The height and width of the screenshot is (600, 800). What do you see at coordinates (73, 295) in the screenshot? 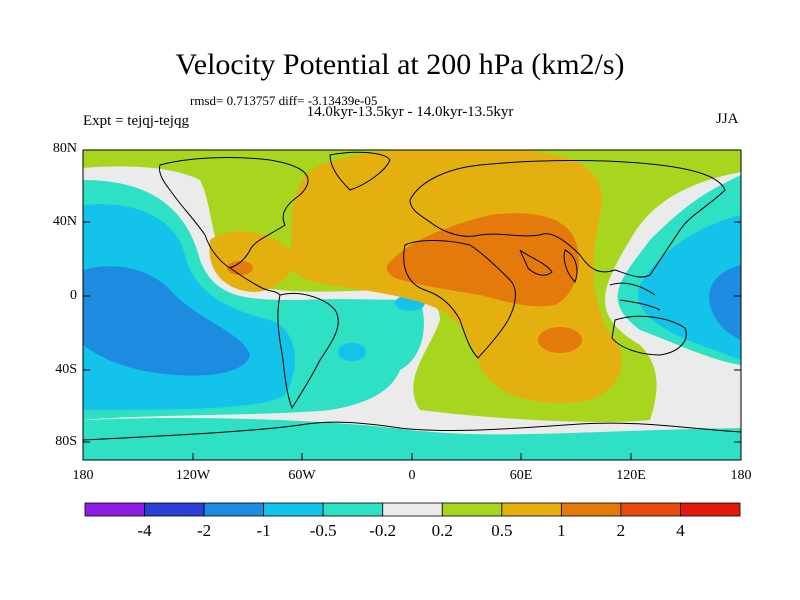
I see `y-tick-label-0: 0` at bounding box center [73, 295].